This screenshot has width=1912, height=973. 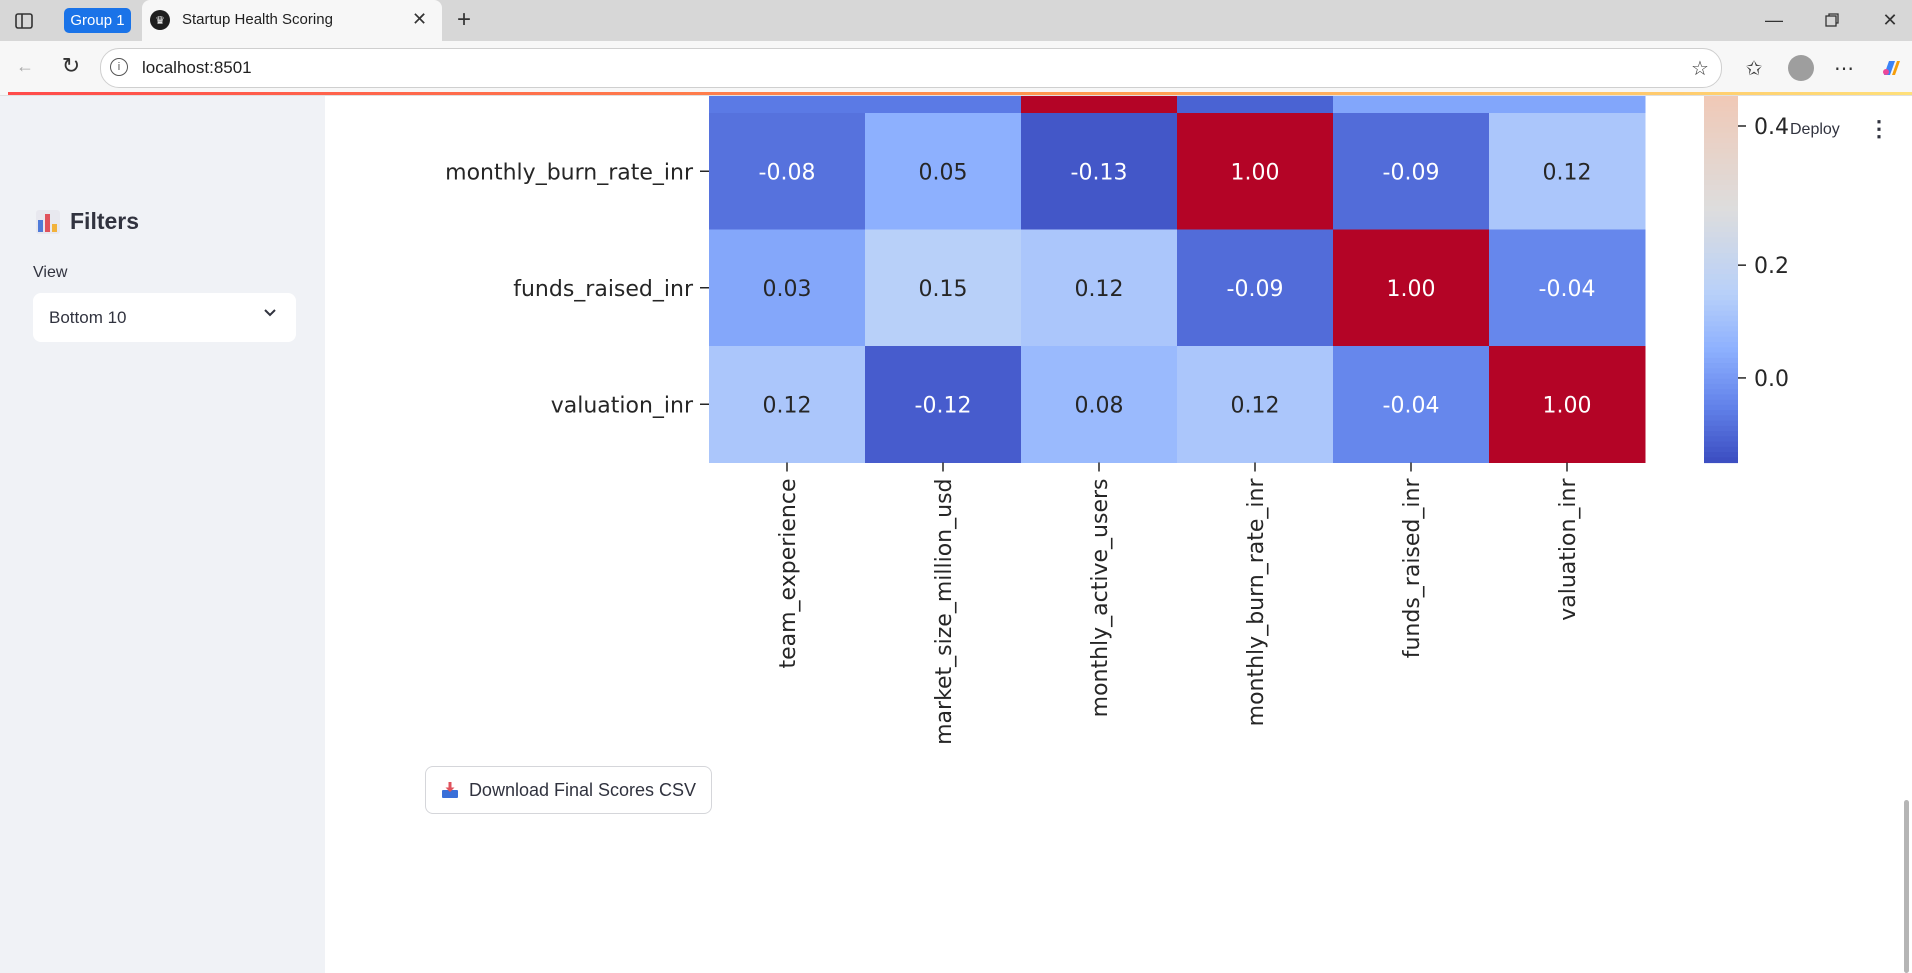 I want to click on favorites-icon: ✩, so click(x=1754, y=68).